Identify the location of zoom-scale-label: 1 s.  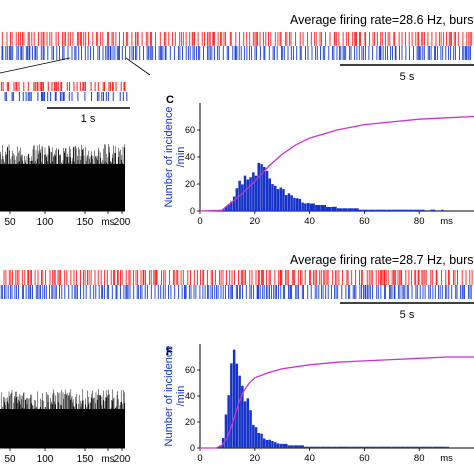
(88, 119).